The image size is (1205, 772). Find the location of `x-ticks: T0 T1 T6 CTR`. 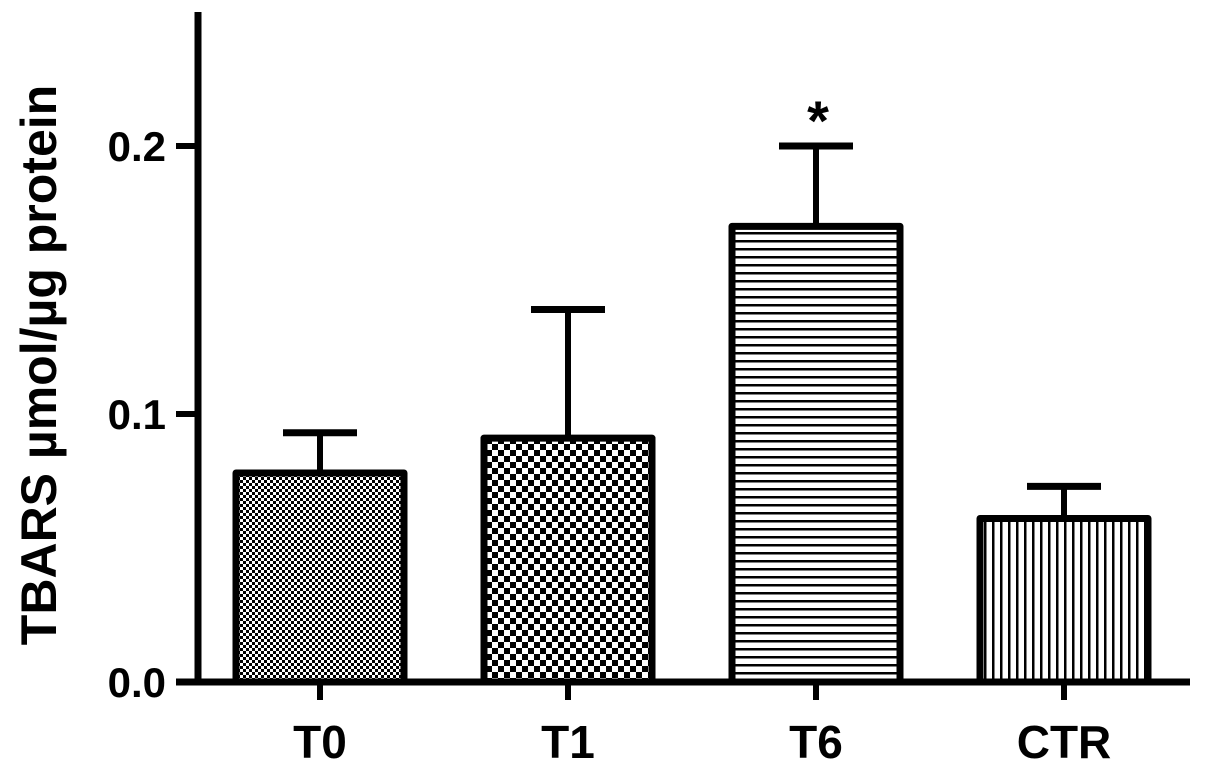

x-ticks: T0 T1 T6 CTR is located at coordinates (702, 725).